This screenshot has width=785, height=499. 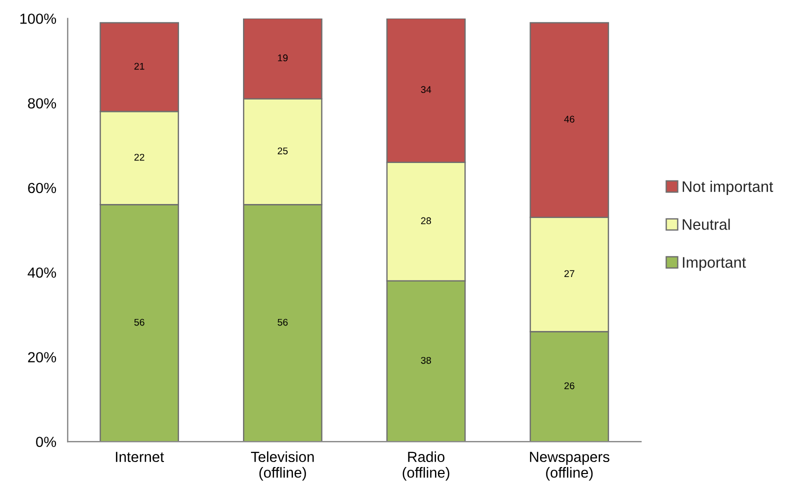 What do you see at coordinates (42, 357) in the screenshot?
I see `y-tick-label: 20%` at bounding box center [42, 357].